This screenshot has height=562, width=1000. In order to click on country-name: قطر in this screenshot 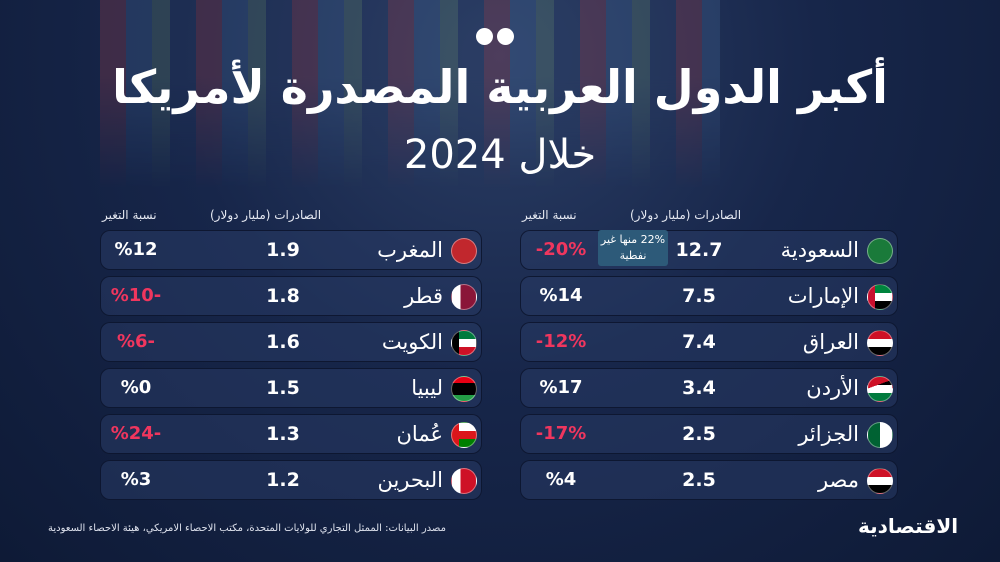, I will do `click(423, 296)`.